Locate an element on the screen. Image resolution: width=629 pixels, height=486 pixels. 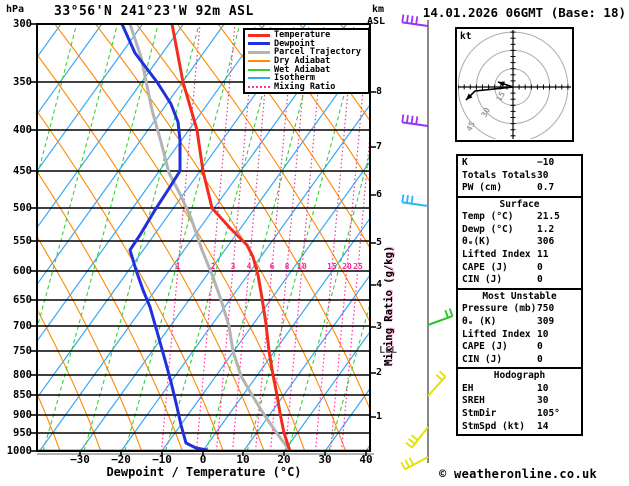
indices-table-section: K −10 Totals Totals 30 PW (cm) 0.7 is located at coordinates (519, 176).